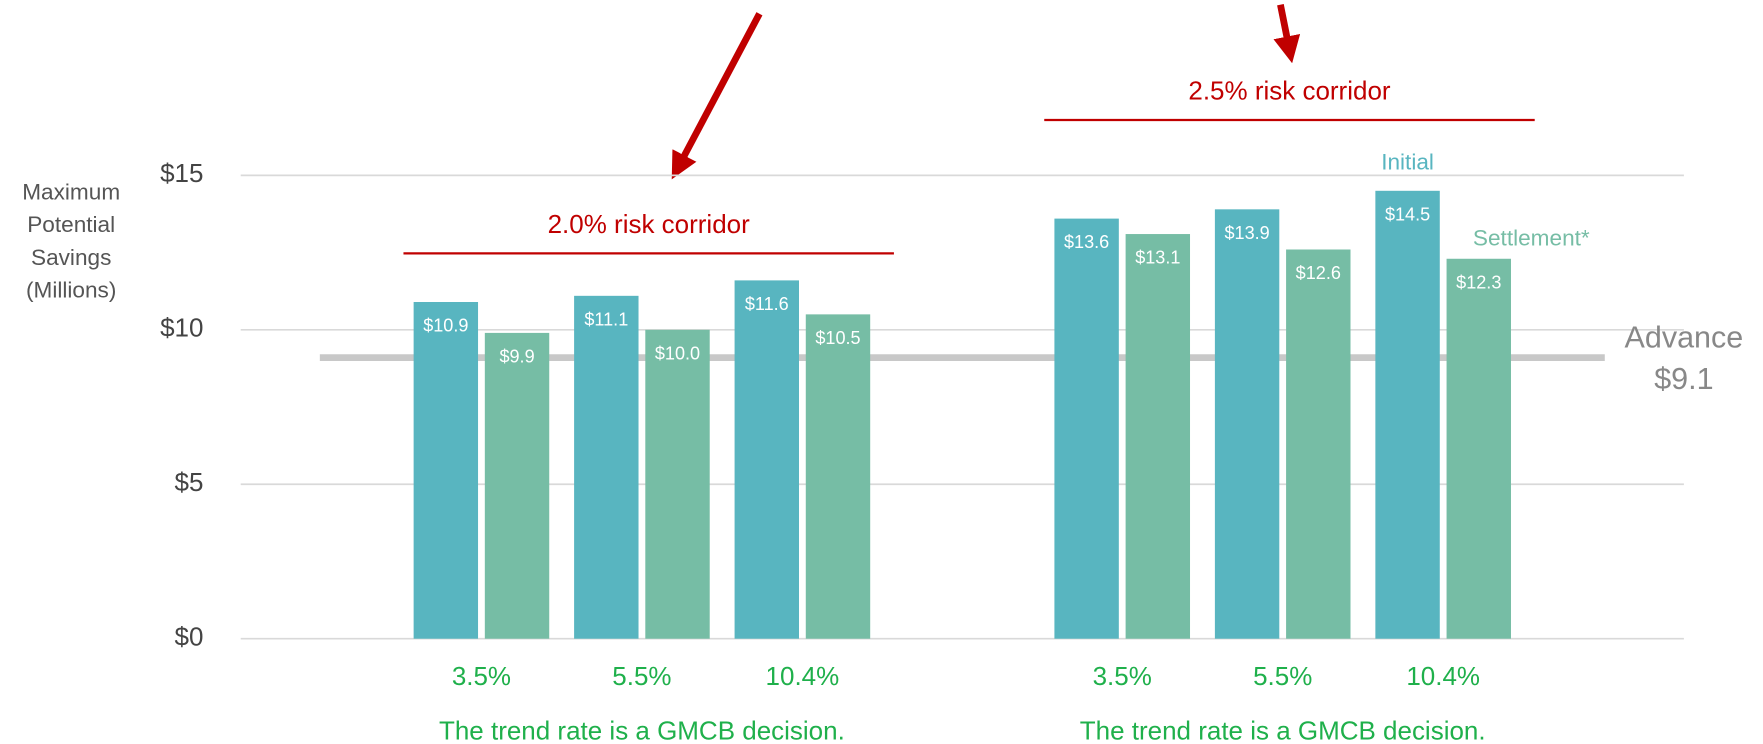 The image size is (1763, 744). I want to click on value-label: $10.0, so click(677, 353).